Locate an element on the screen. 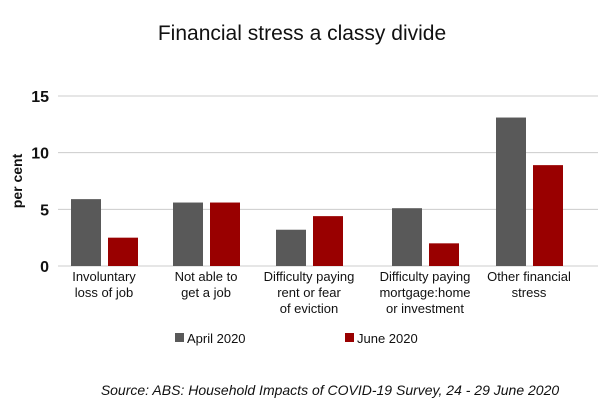  category-label: Not able to is located at coordinates (206, 276).